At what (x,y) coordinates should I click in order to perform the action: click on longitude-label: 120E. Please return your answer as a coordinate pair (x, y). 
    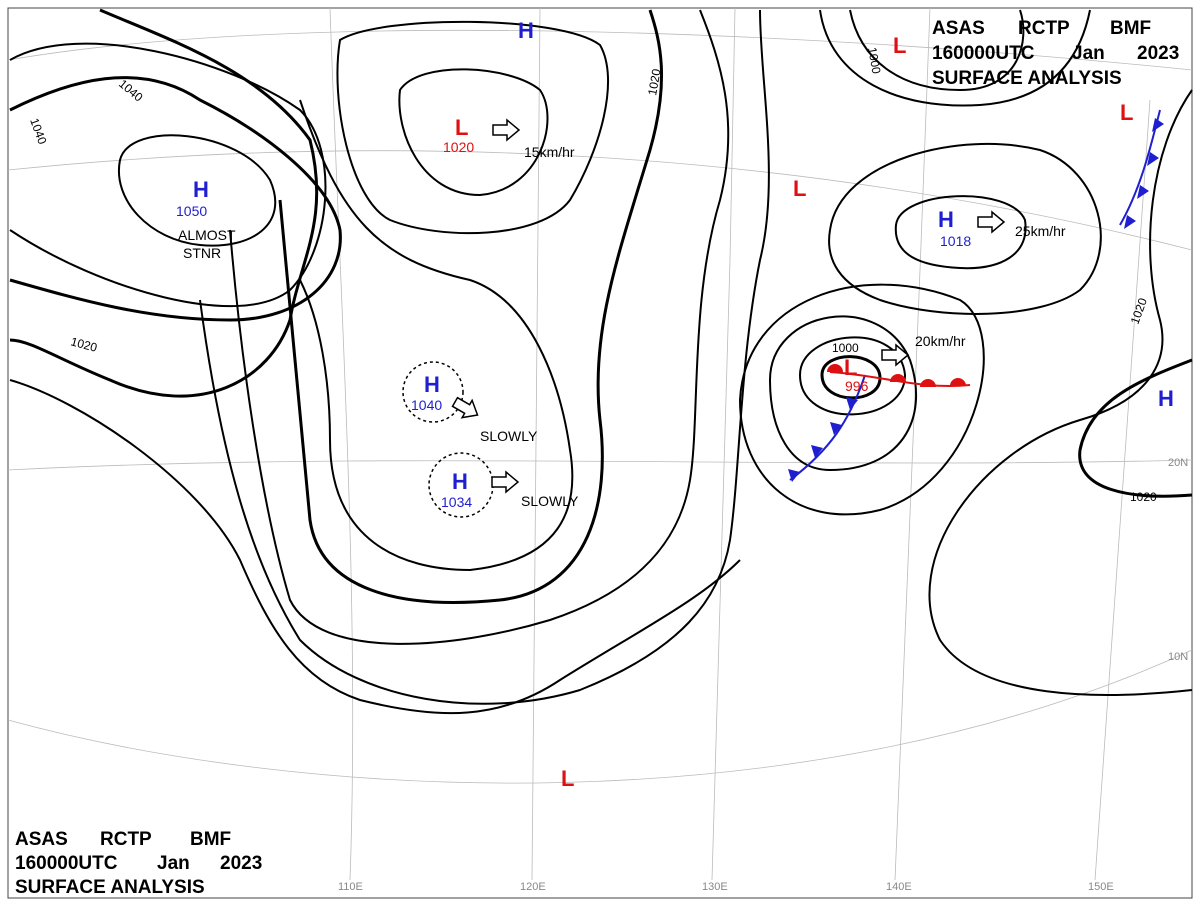
    Looking at the image, I should click on (533, 887).